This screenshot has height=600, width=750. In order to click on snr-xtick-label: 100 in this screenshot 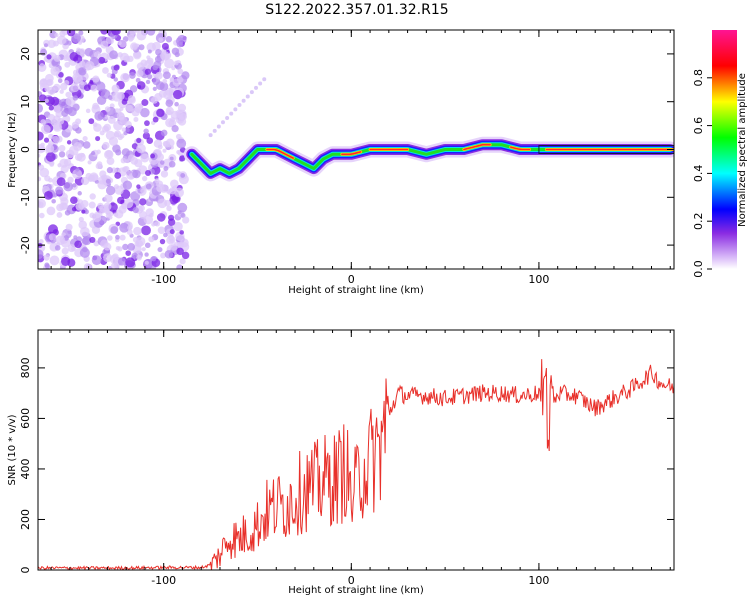, I will do `click(538, 580)`.